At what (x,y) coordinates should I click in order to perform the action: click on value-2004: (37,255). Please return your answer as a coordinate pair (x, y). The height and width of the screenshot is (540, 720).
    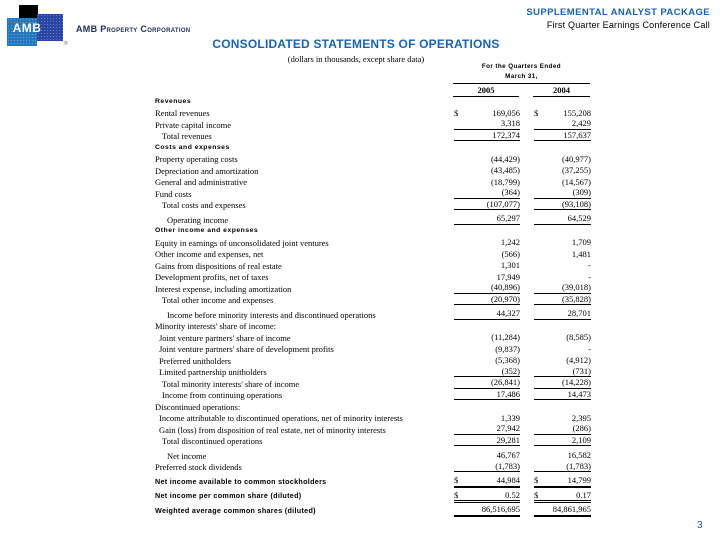
    Looking at the image, I should click on (562, 170).